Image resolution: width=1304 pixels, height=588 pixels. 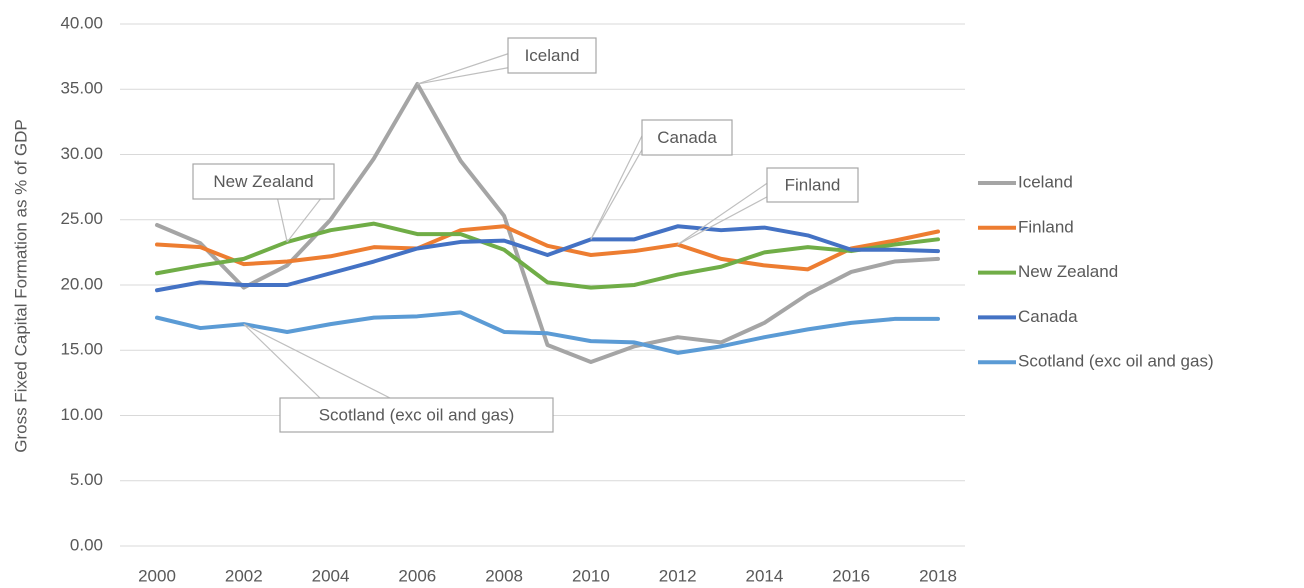 What do you see at coordinates (157, 575) in the screenshot?
I see `x-tick-label: 2000` at bounding box center [157, 575].